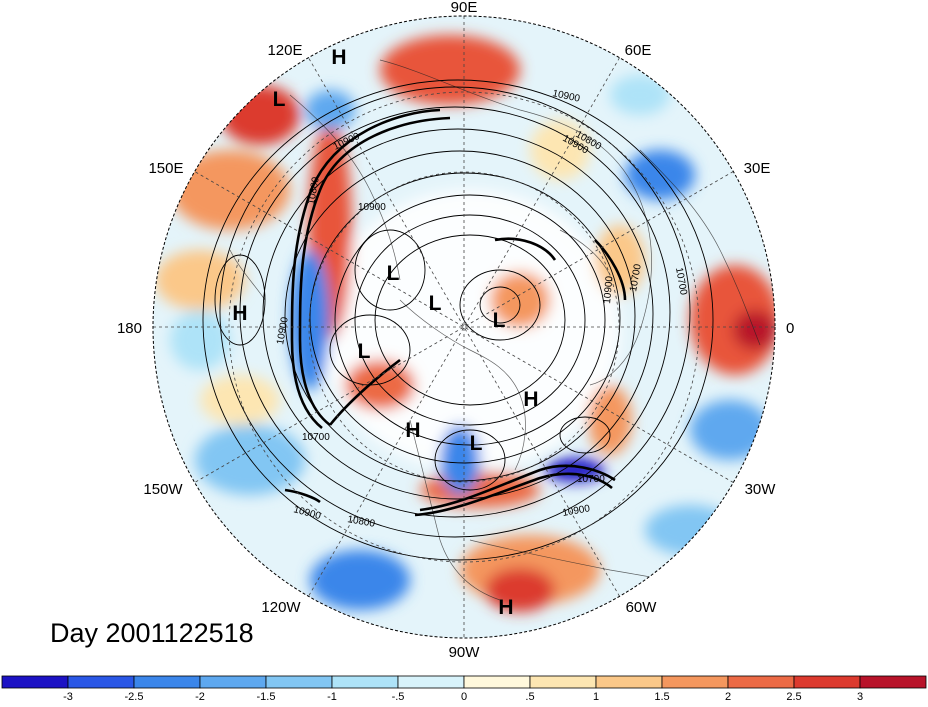 This screenshot has width=928, height=707. What do you see at coordinates (642, 607) in the screenshot?
I see `lon-label-60w: 60W` at bounding box center [642, 607].